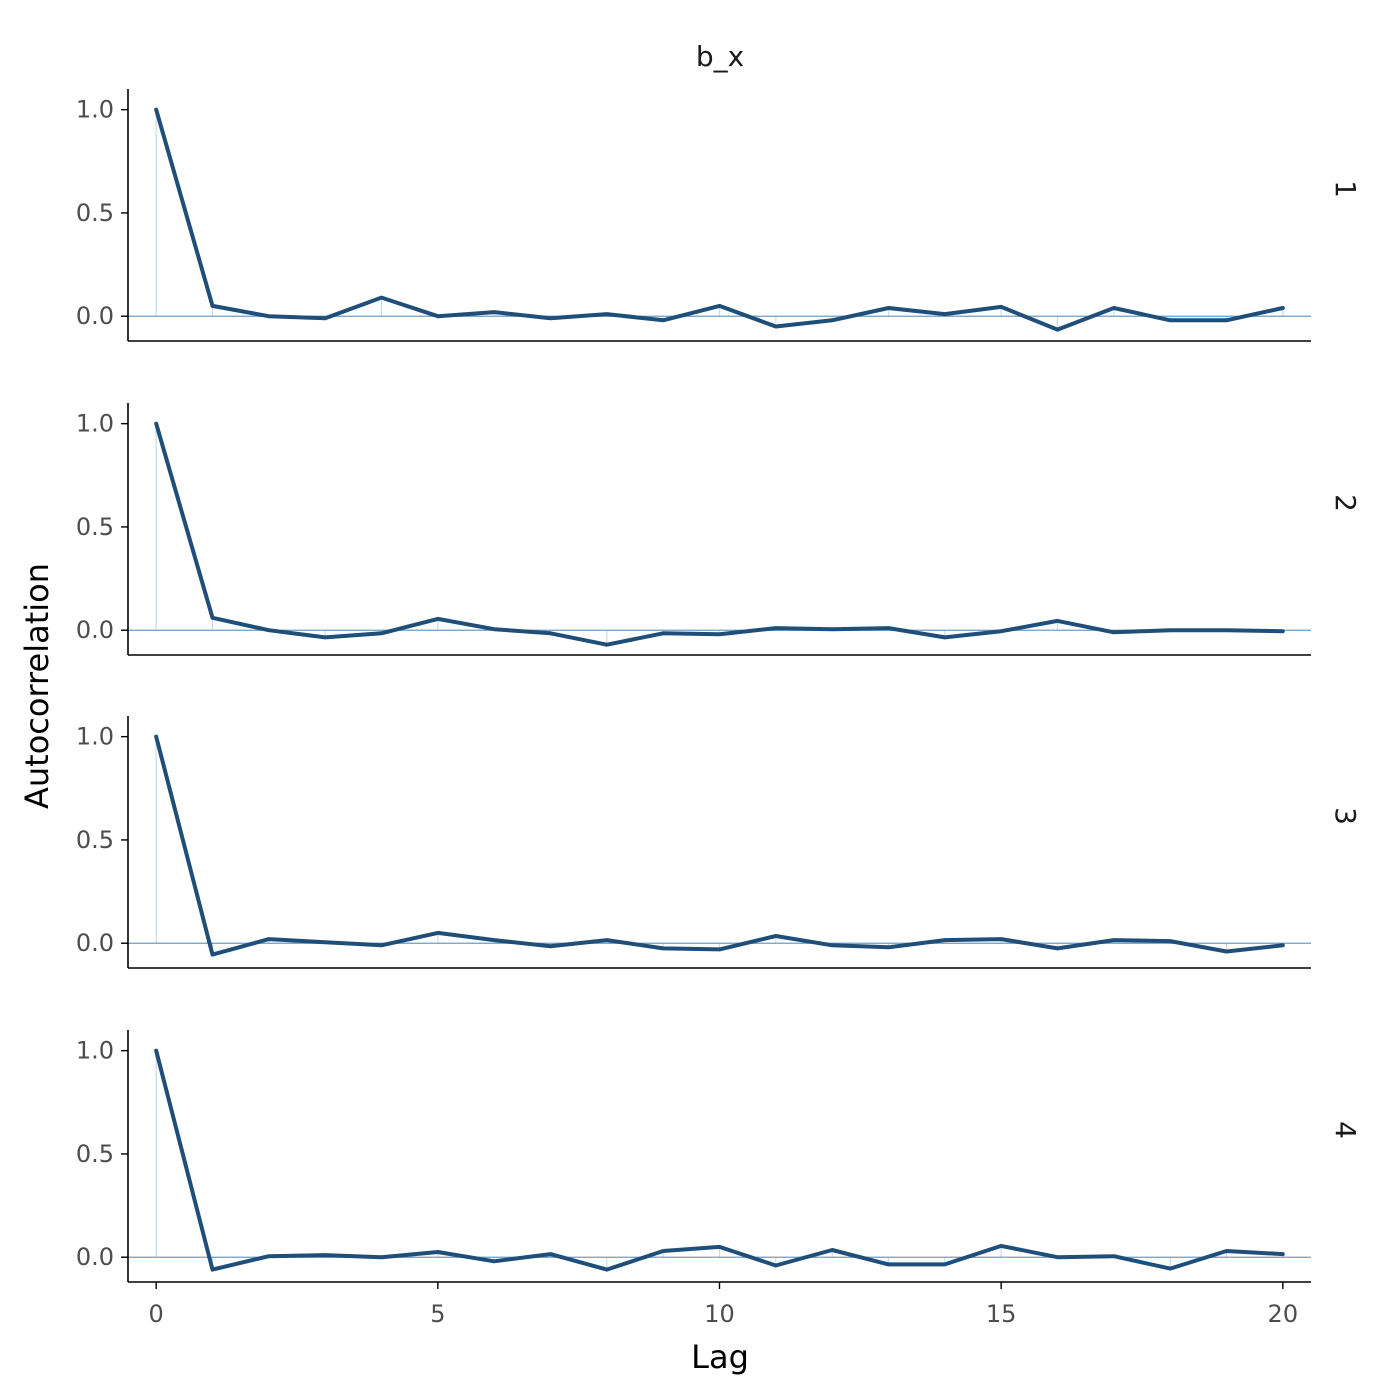 The width and height of the screenshot is (1400, 1400). I want to click on x-tick-label: 0, so click(156, 1314).